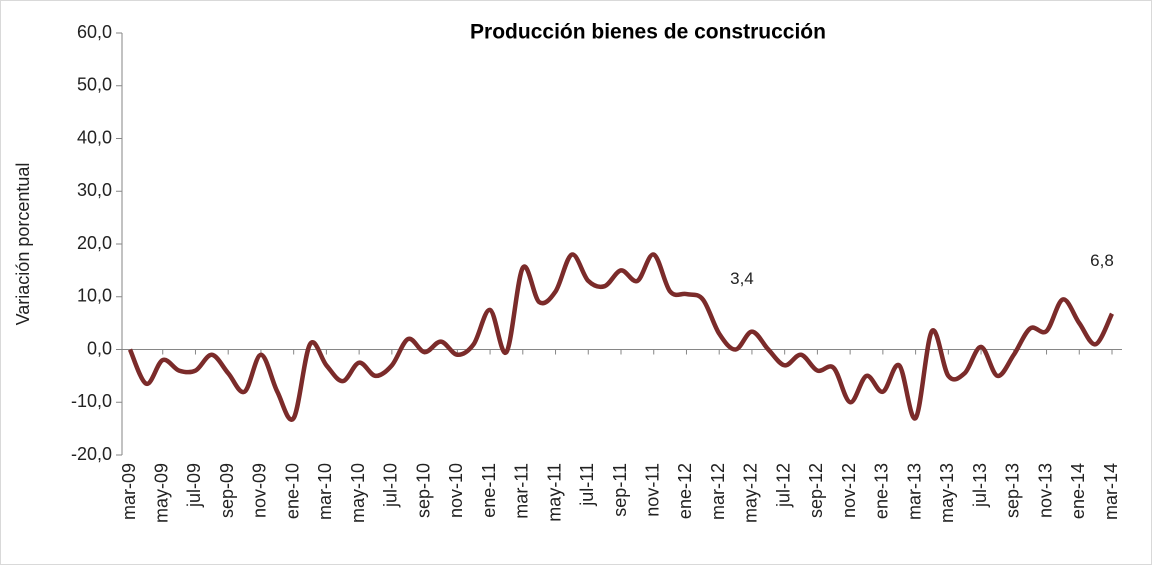 This screenshot has height=565, width=1152. What do you see at coordinates (94, 137) in the screenshot?
I see `y-tick-label: 40,0` at bounding box center [94, 137].